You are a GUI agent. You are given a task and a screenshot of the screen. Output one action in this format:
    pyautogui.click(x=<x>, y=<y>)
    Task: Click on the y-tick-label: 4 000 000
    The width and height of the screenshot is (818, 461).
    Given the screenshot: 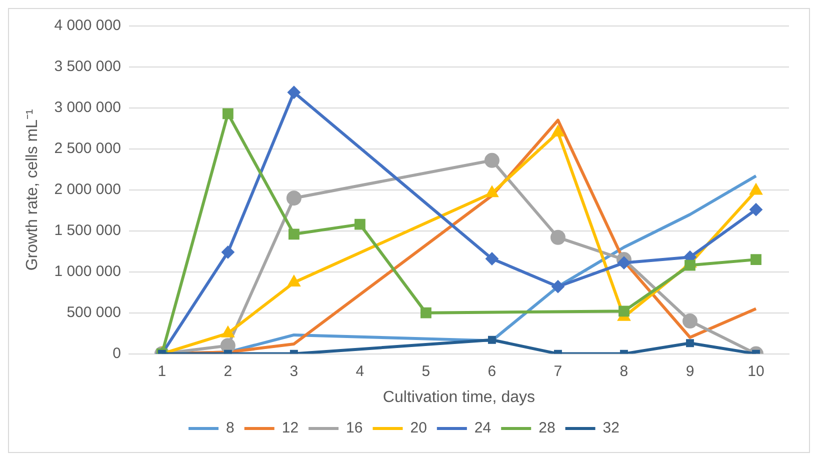 What is the action you would take?
    pyautogui.click(x=87, y=25)
    